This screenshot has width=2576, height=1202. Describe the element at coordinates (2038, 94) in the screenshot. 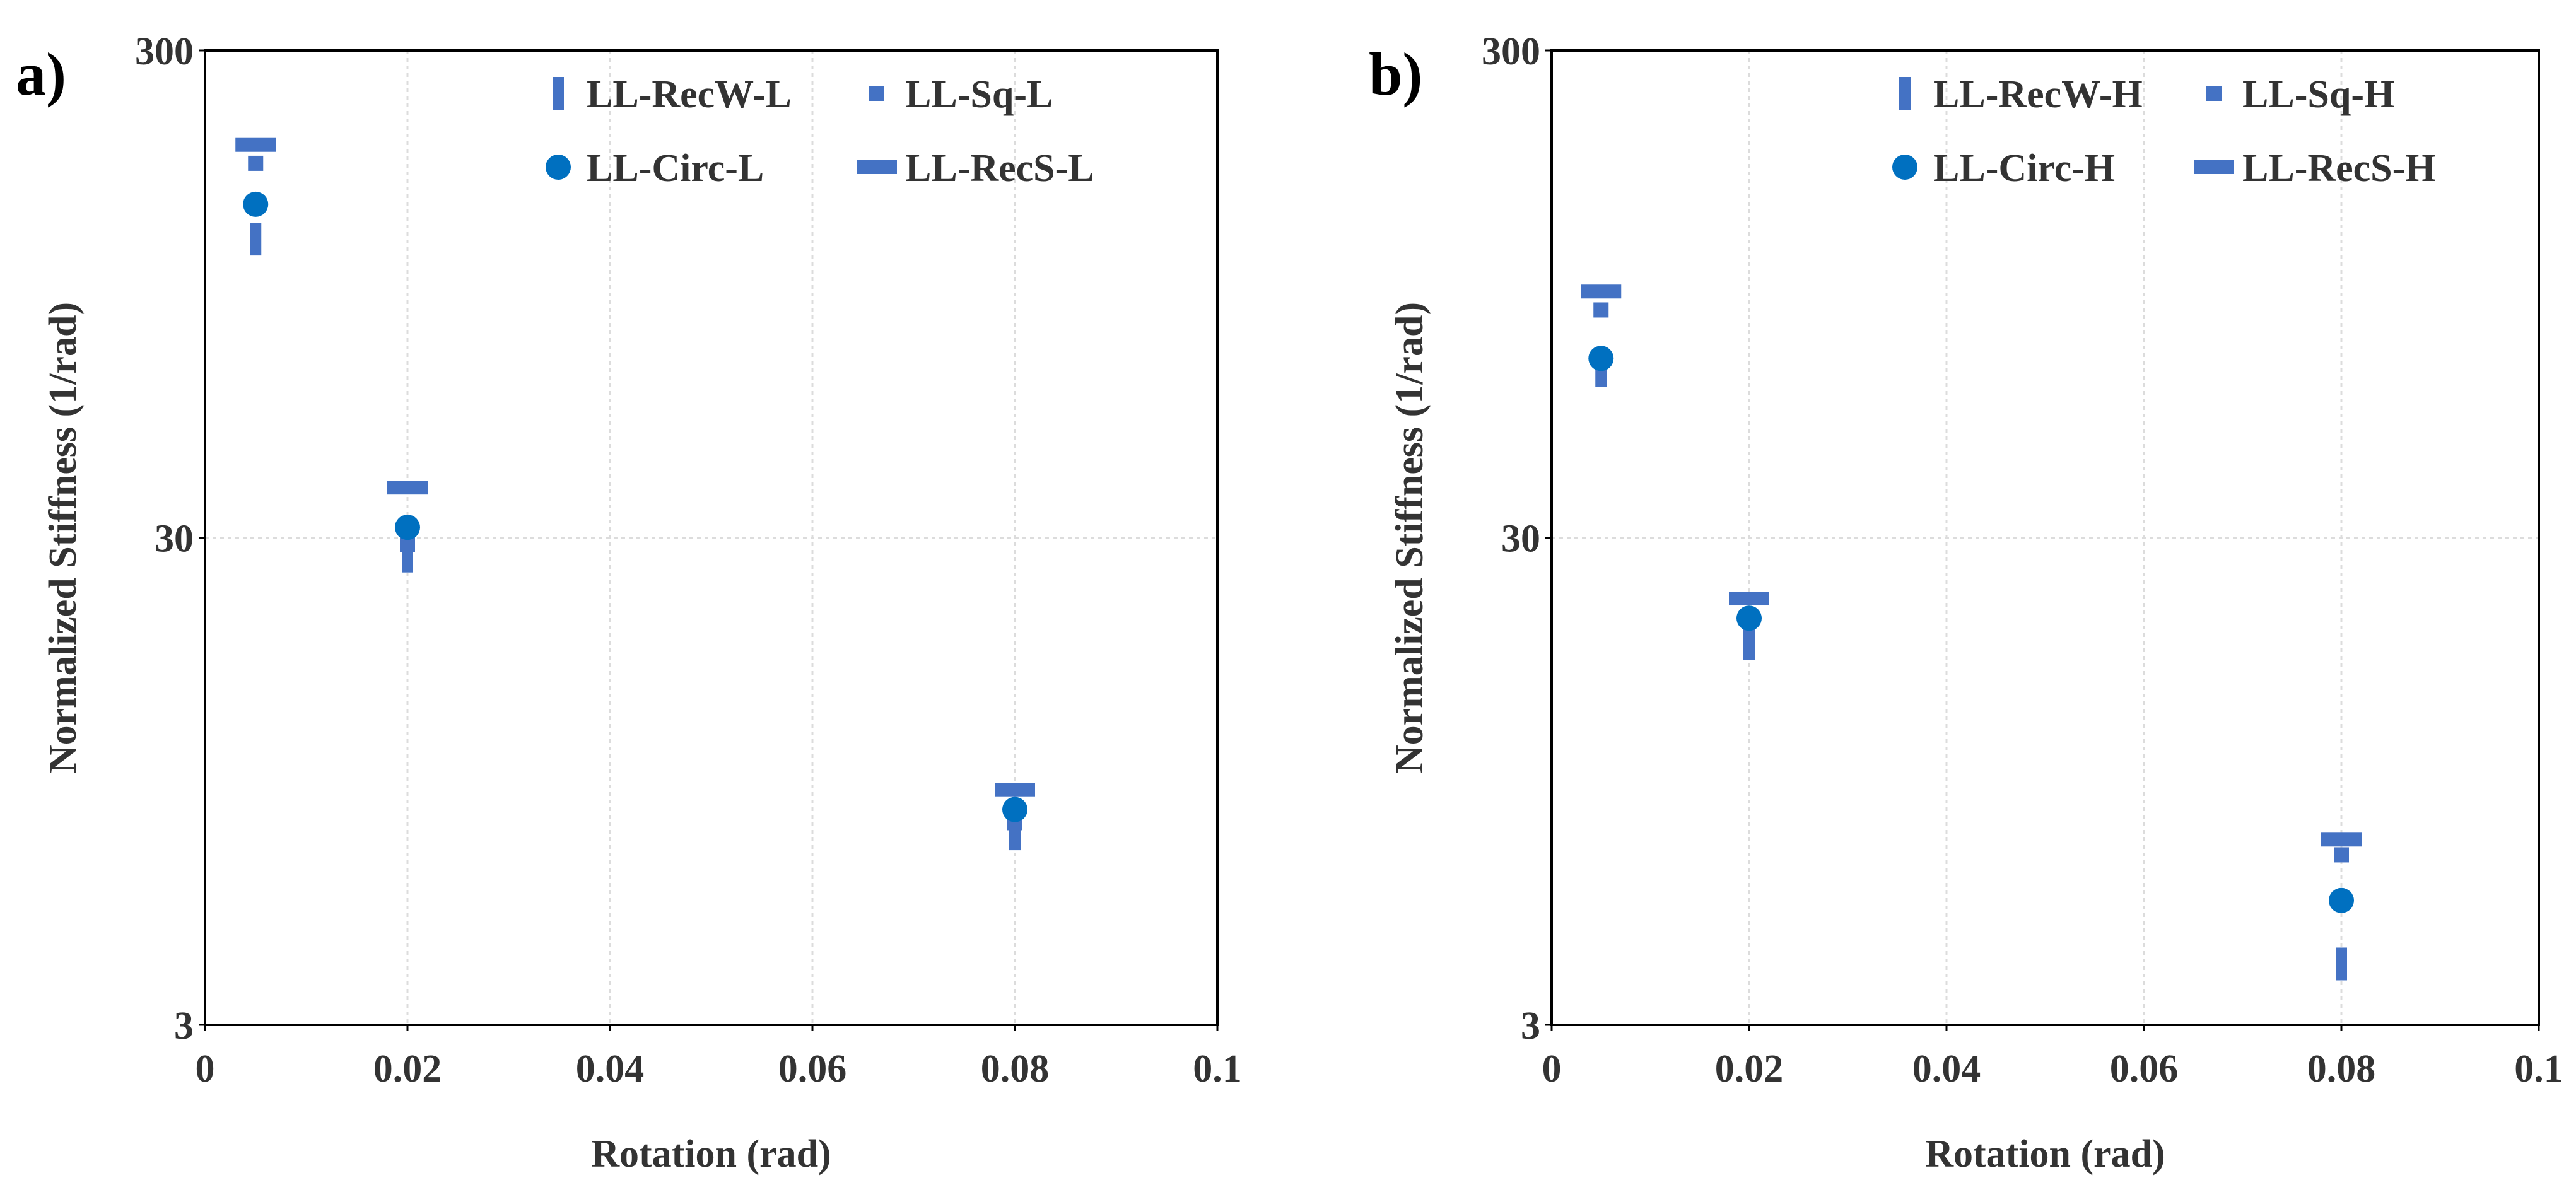

I see `legend-label: LL-RecW-H` at that location.